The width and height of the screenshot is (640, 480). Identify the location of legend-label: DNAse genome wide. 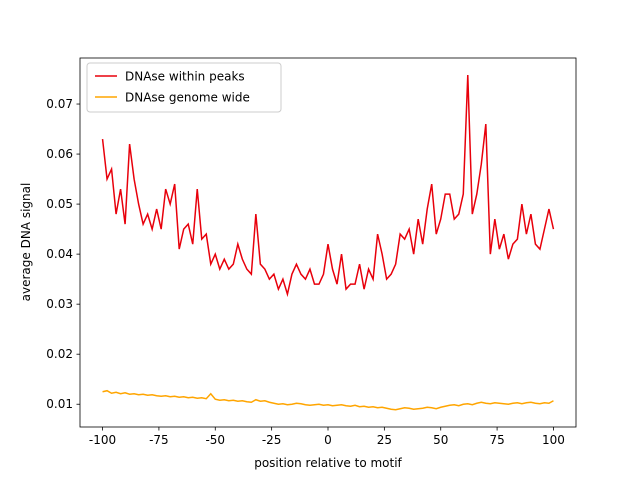
(187, 98).